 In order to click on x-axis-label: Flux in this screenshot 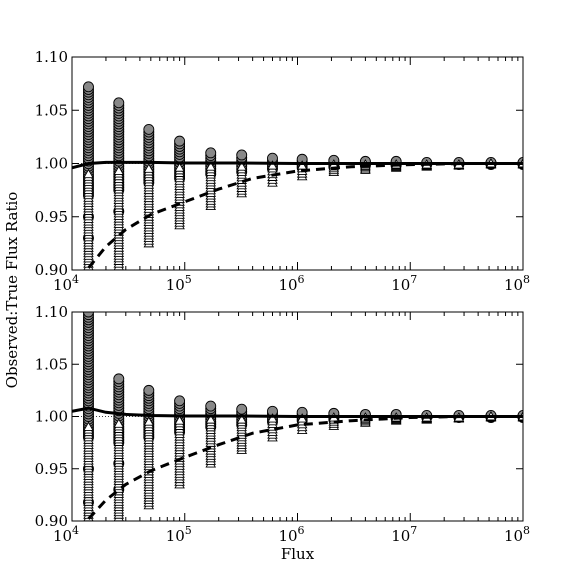, I will do `click(298, 554)`.